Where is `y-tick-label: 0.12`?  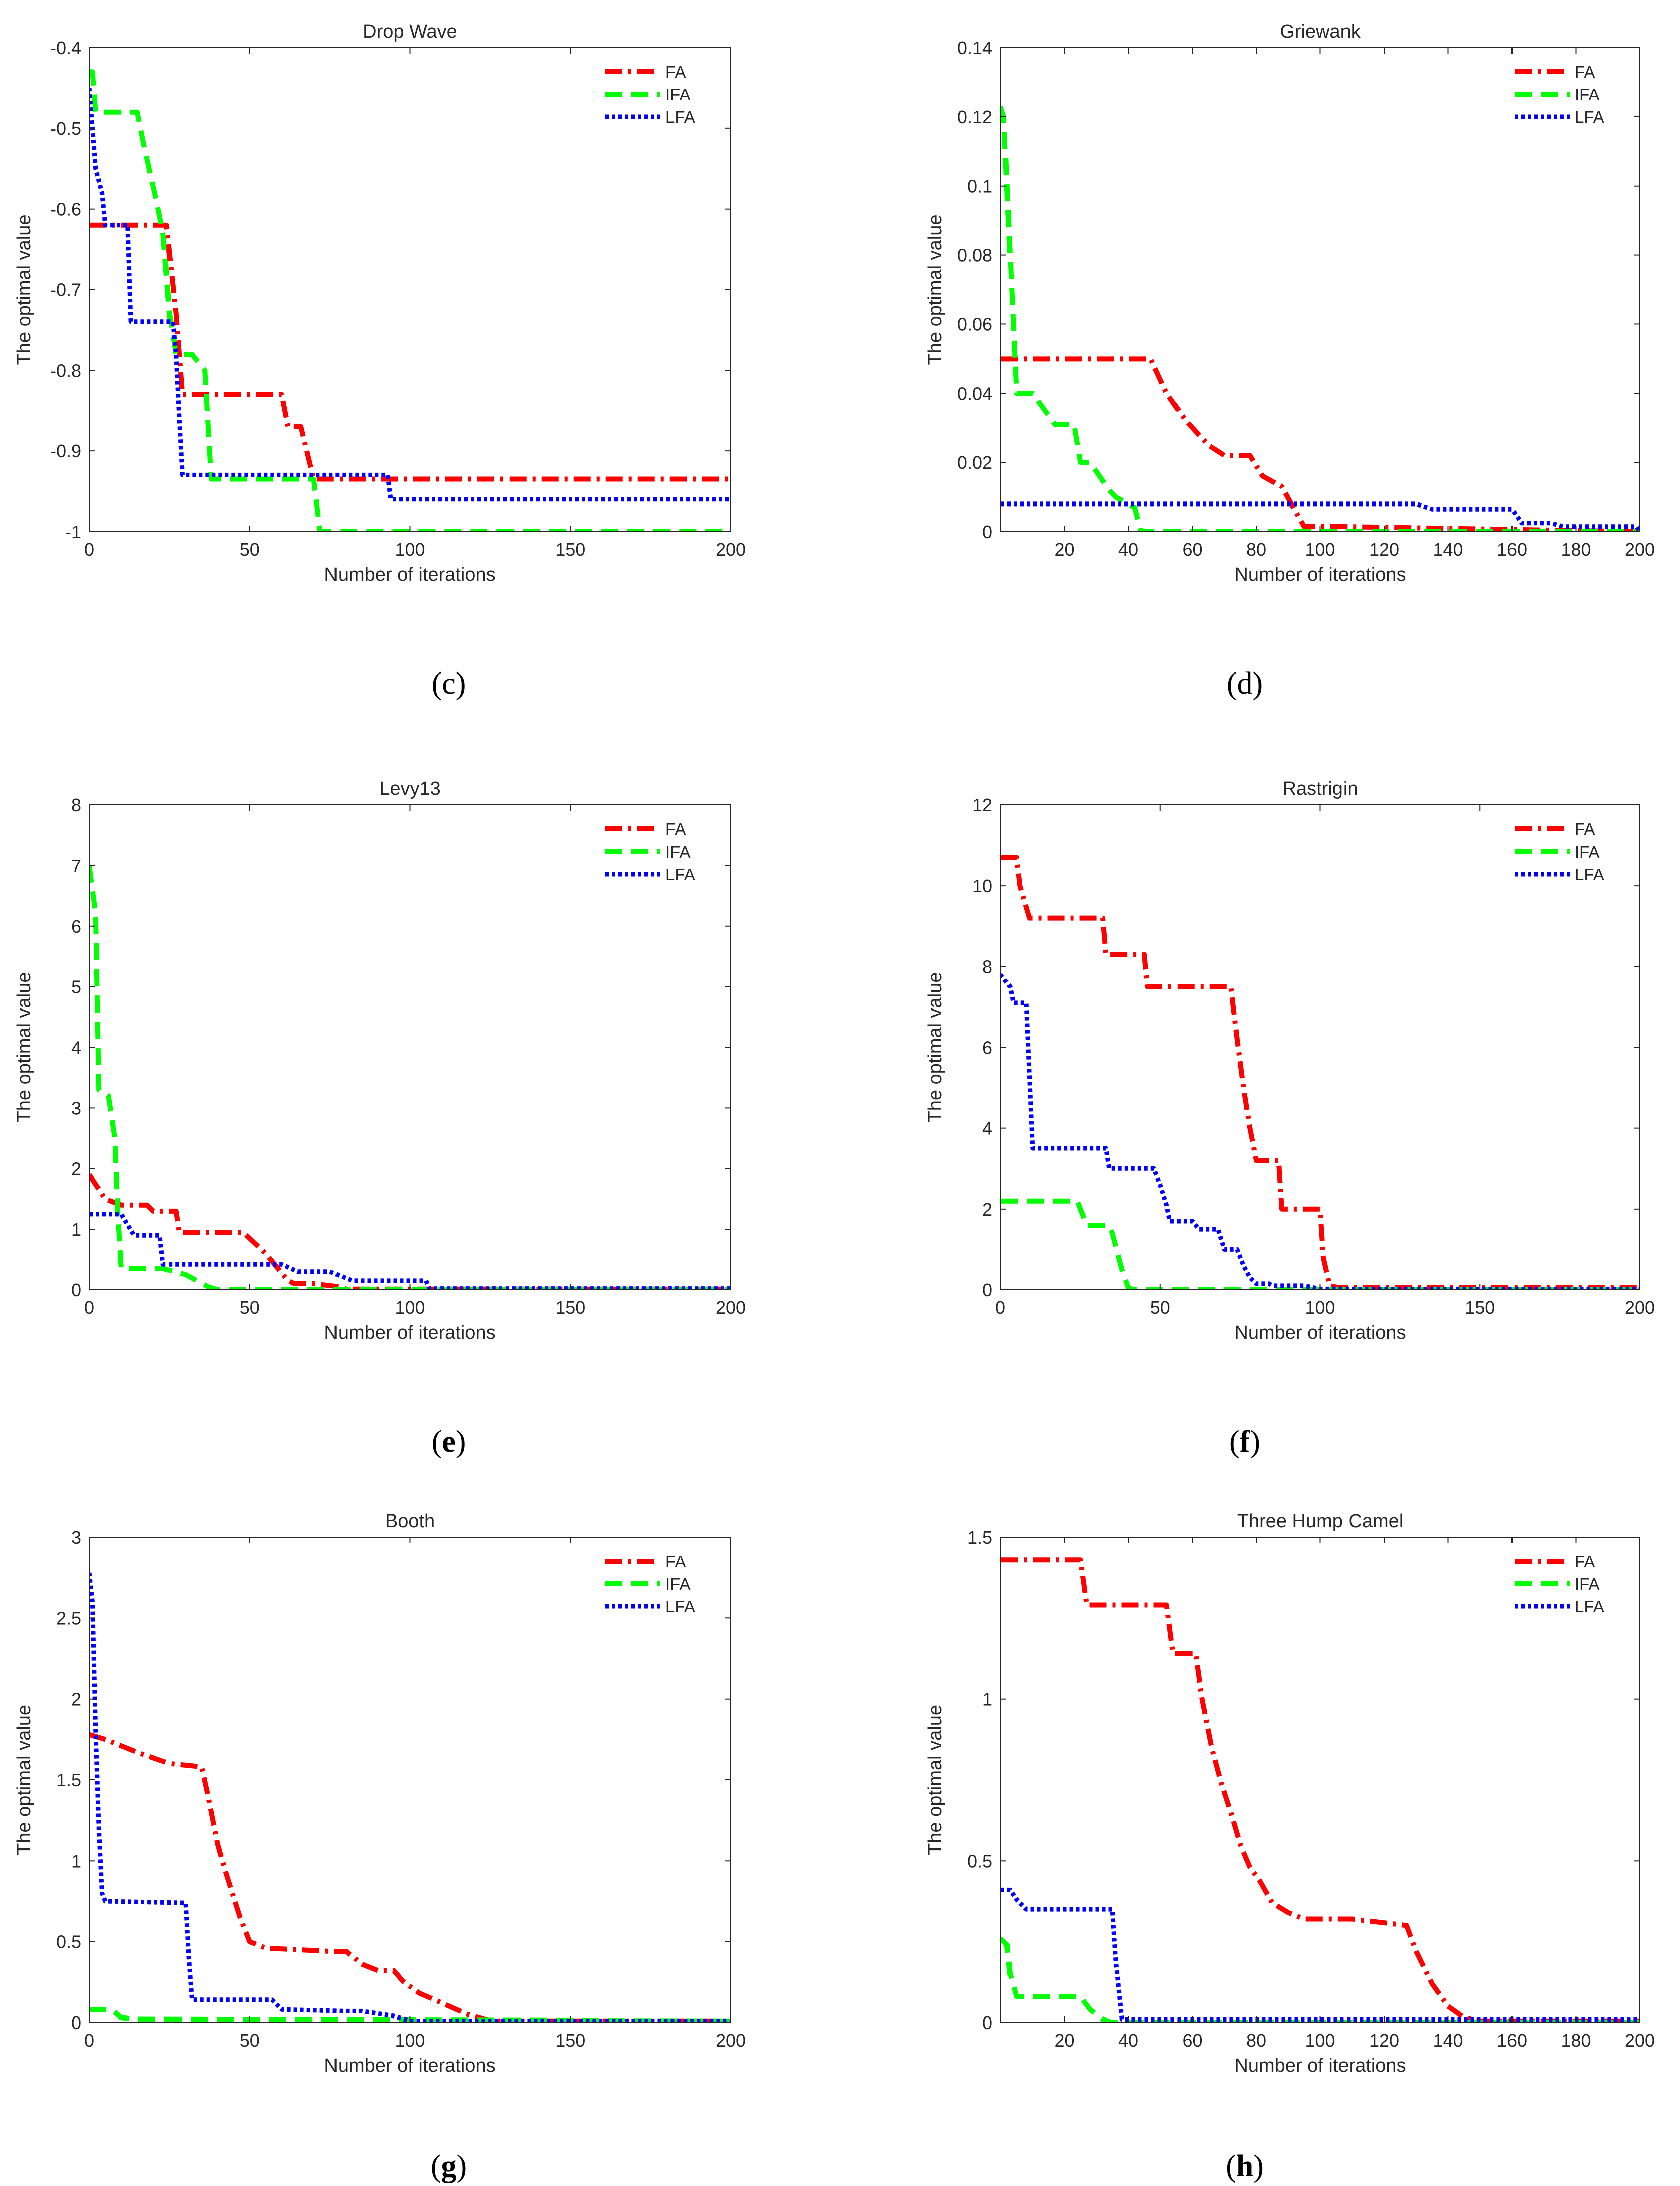
y-tick-label: 0.12 is located at coordinates (974, 117).